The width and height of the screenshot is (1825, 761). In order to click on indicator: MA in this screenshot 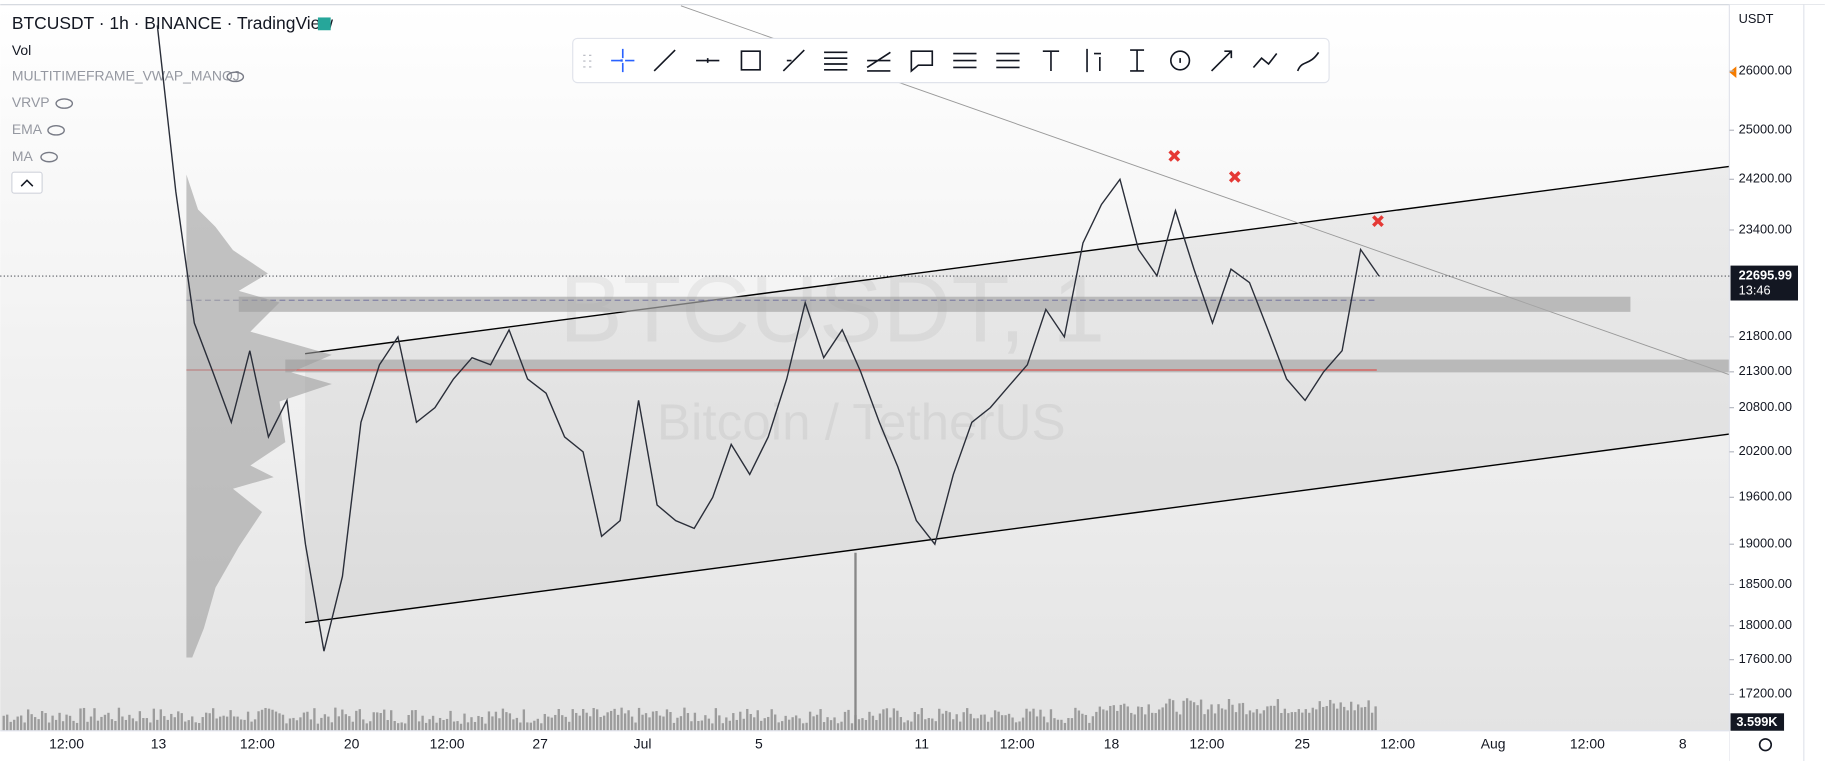, I will do `click(23, 156)`.